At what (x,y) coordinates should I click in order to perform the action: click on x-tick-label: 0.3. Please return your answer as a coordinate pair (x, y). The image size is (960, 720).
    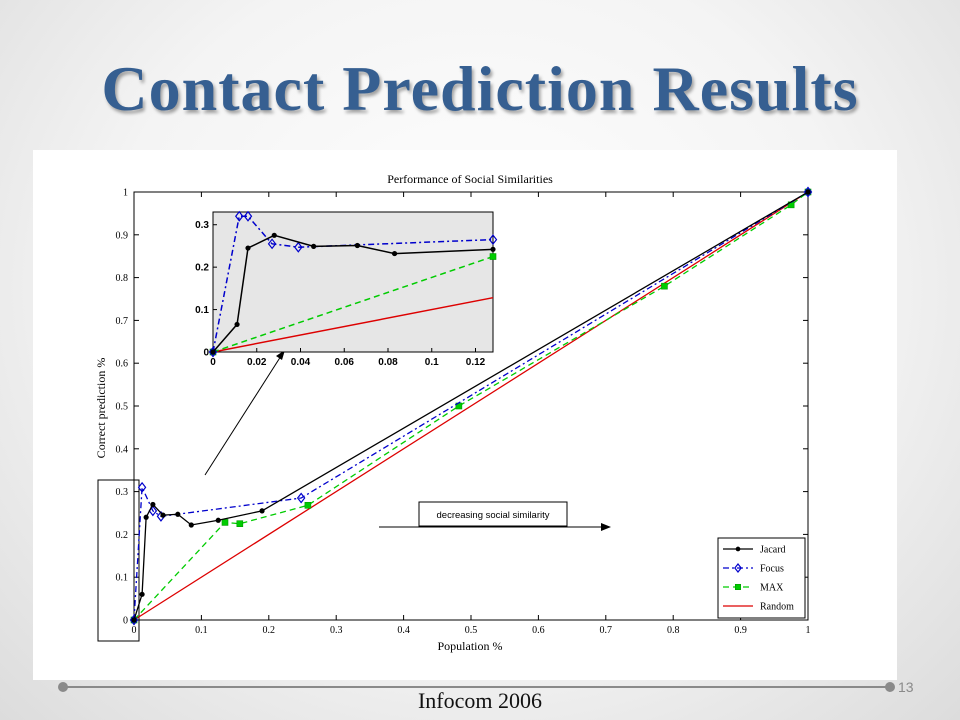
    Looking at the image, I should click on (336, 630).